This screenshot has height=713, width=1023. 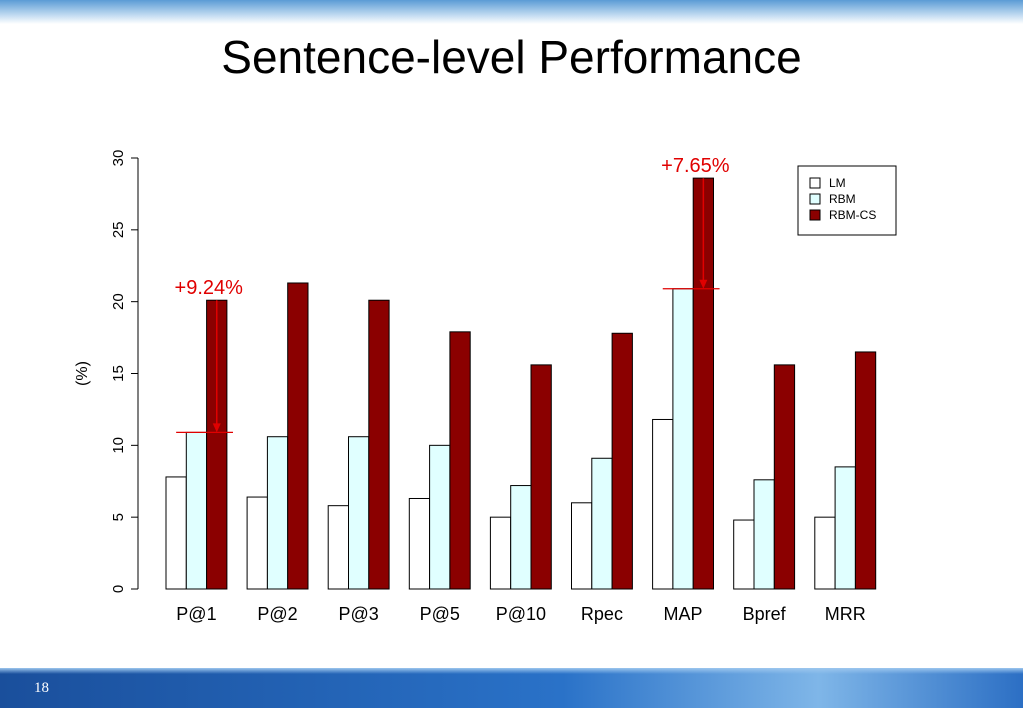 What do you see at coordinates (815, 215) in the screenshot?
I see `legend-swatch-rbm-cs` at bounding box center [815, 215].